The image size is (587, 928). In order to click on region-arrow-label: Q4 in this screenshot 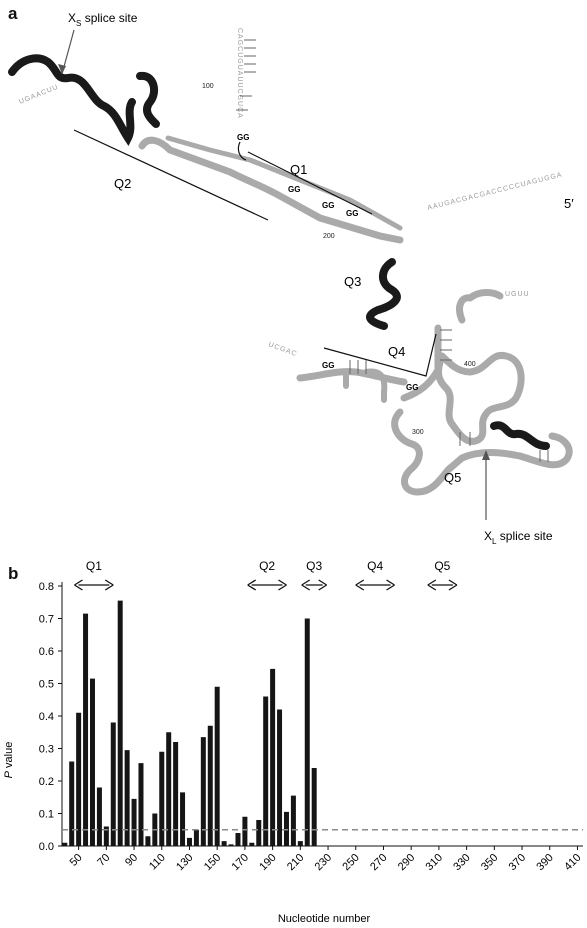, I will do `click(375, 566)`.